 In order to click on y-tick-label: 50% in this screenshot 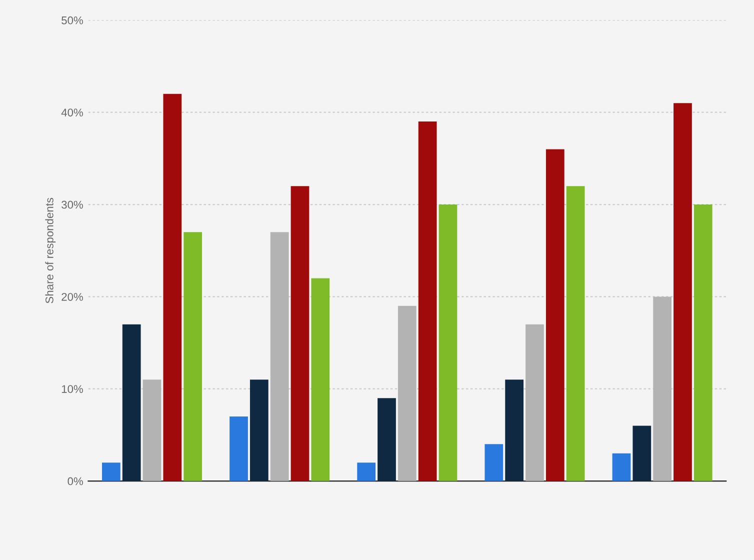, I will do `click(72, 20)`.